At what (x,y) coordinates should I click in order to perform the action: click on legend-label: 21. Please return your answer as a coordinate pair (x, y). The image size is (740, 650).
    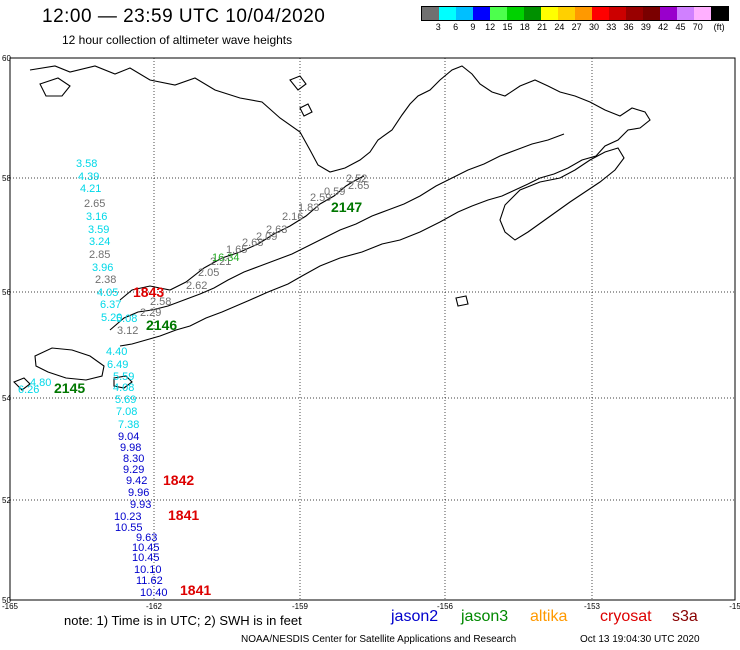
    Looking at the image, I should click on (542, 27).